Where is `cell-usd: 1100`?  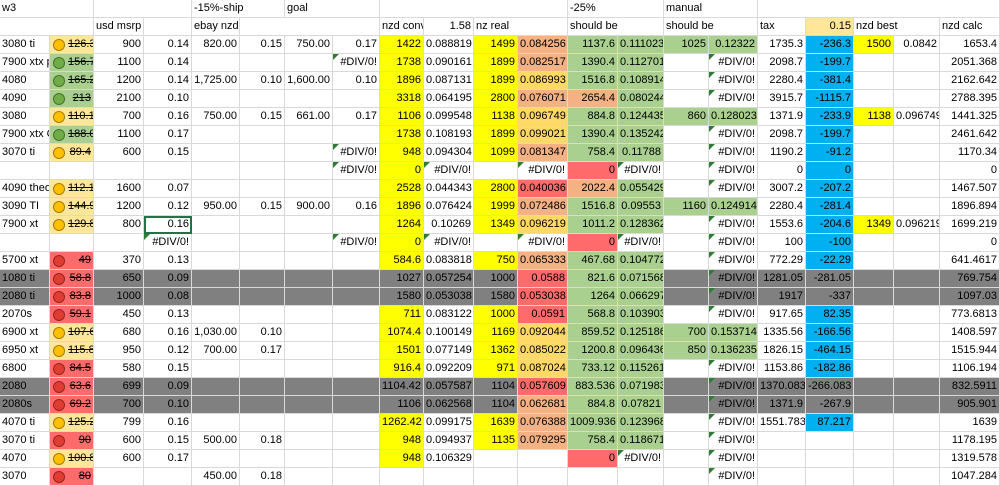 cell-usd: 1100 is located at coordinates (119, 135).